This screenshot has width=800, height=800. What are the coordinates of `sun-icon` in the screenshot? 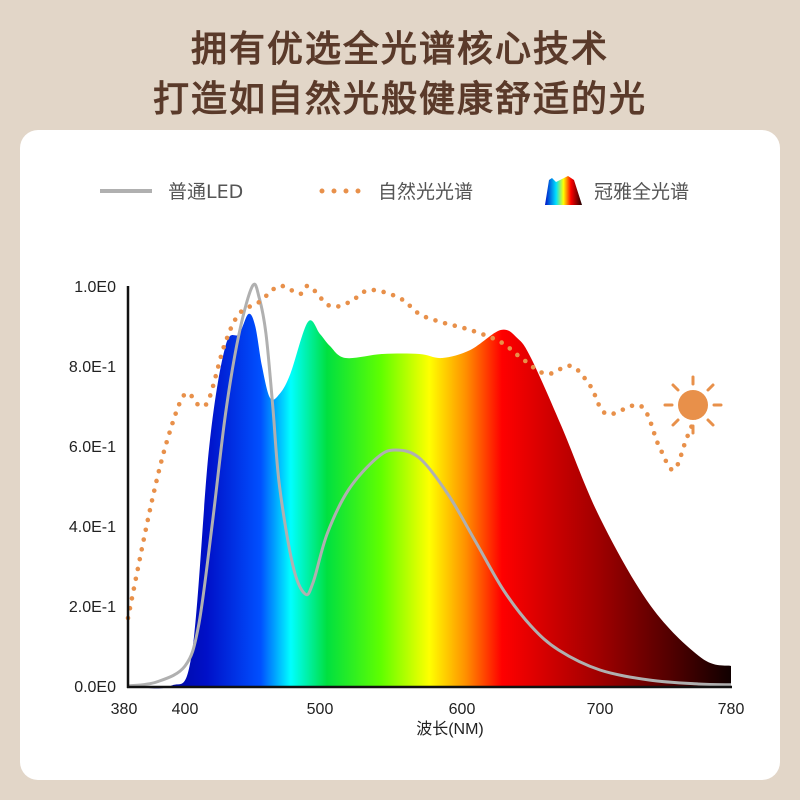 It's located at (693, 405).